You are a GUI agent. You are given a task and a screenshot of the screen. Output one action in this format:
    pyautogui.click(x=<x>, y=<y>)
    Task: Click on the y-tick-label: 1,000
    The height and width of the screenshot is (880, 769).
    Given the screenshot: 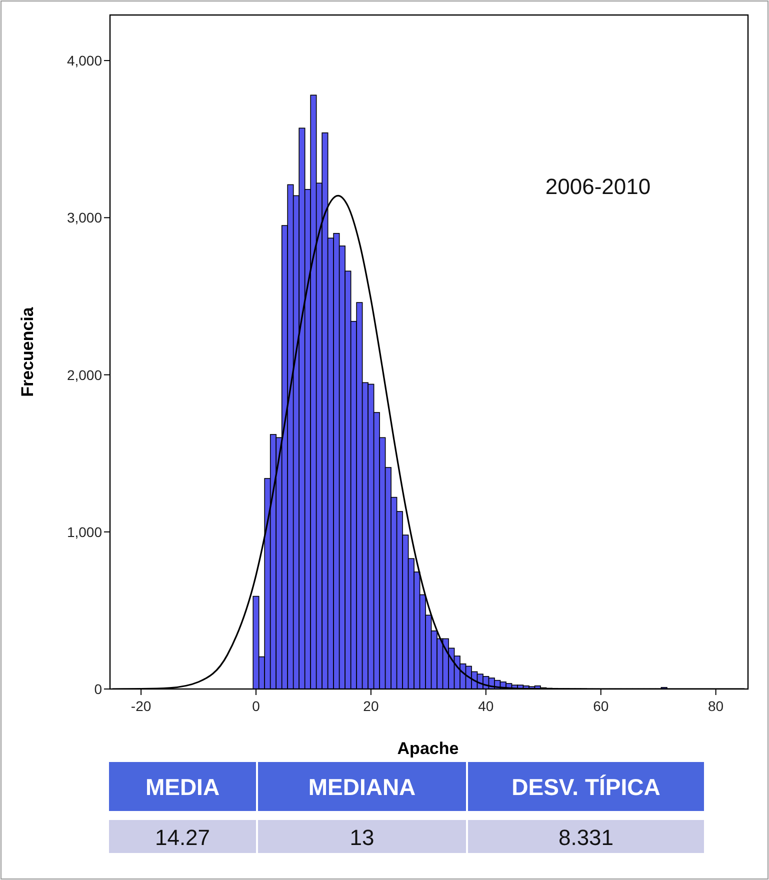 What is the action you would take?
    pyautogui.click(x=84, y=532)
    